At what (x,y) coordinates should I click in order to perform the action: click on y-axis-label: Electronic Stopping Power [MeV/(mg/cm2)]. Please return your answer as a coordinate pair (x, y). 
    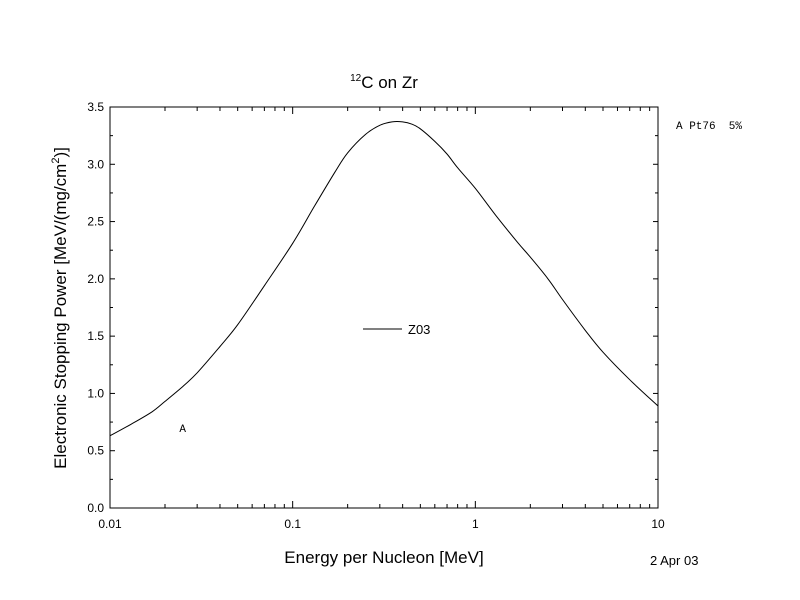
    Looking at the image, I should click on (60, 308).